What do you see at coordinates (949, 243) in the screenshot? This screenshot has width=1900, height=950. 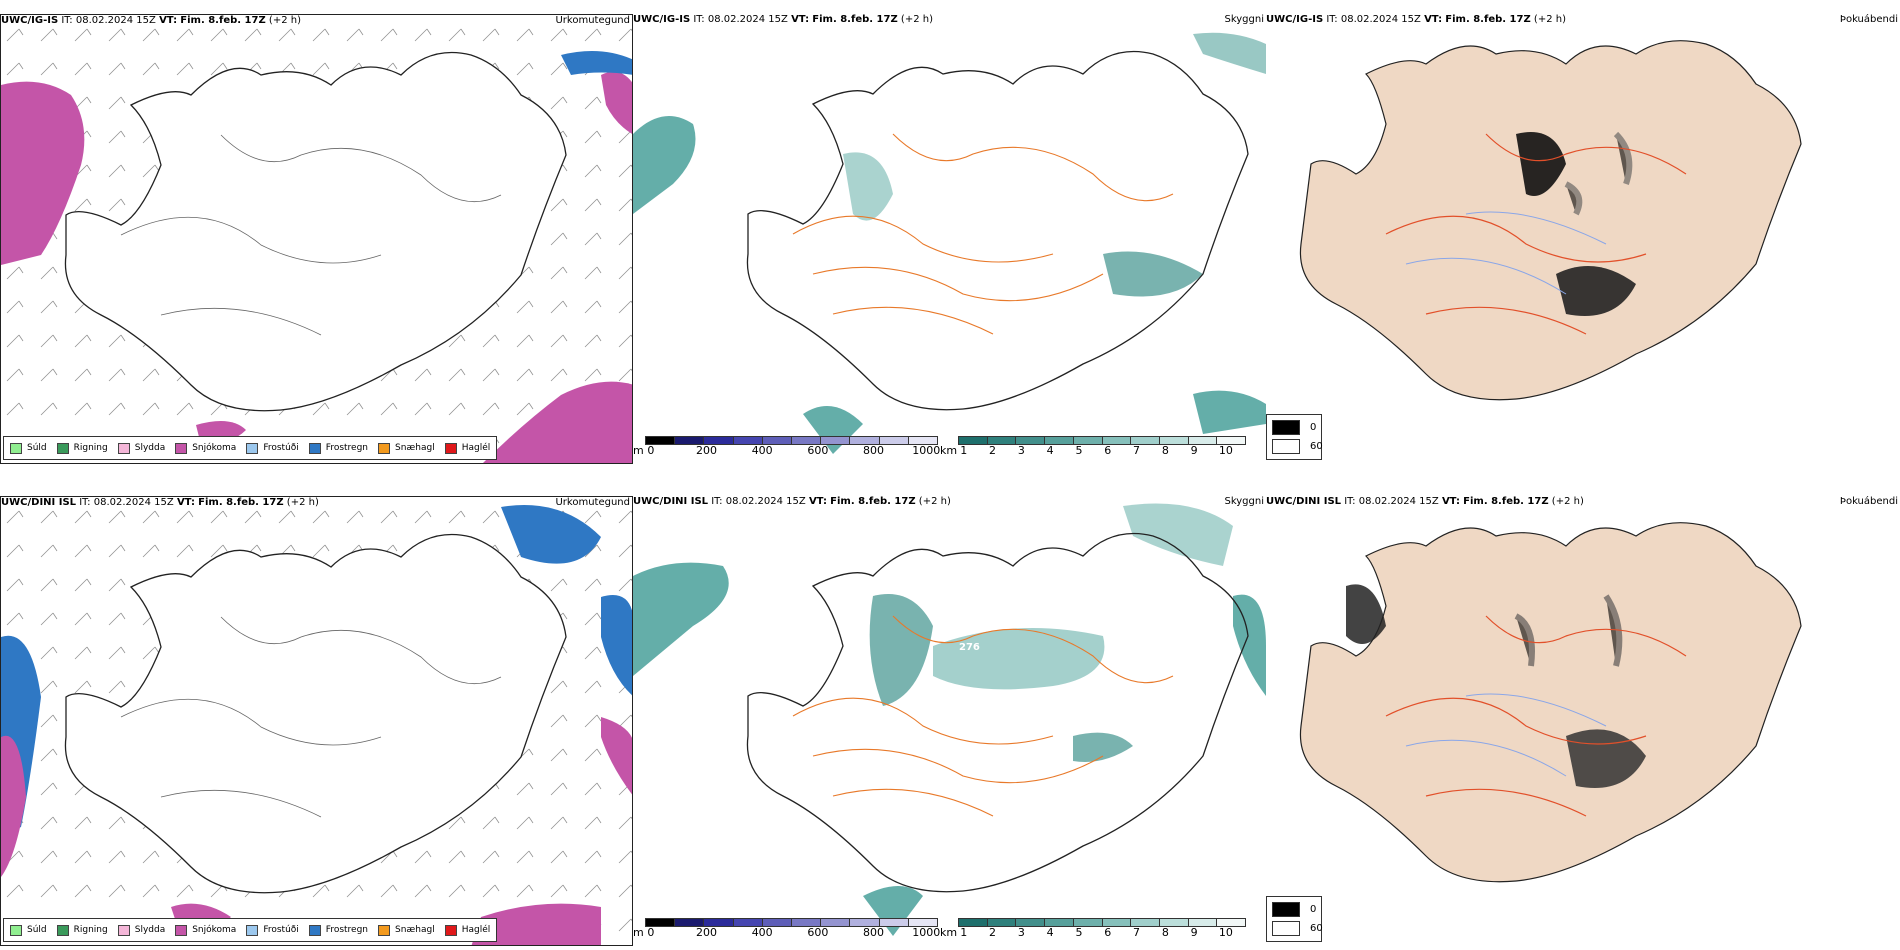 I see `visibility-map-row1` at bounding box center [949, 243].